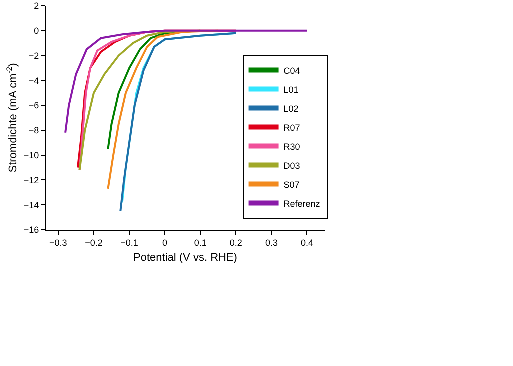 Image resolution: width=513 pixels, height=366 pixels. I want to click on y-tick-label: −16, so click(32, 230).